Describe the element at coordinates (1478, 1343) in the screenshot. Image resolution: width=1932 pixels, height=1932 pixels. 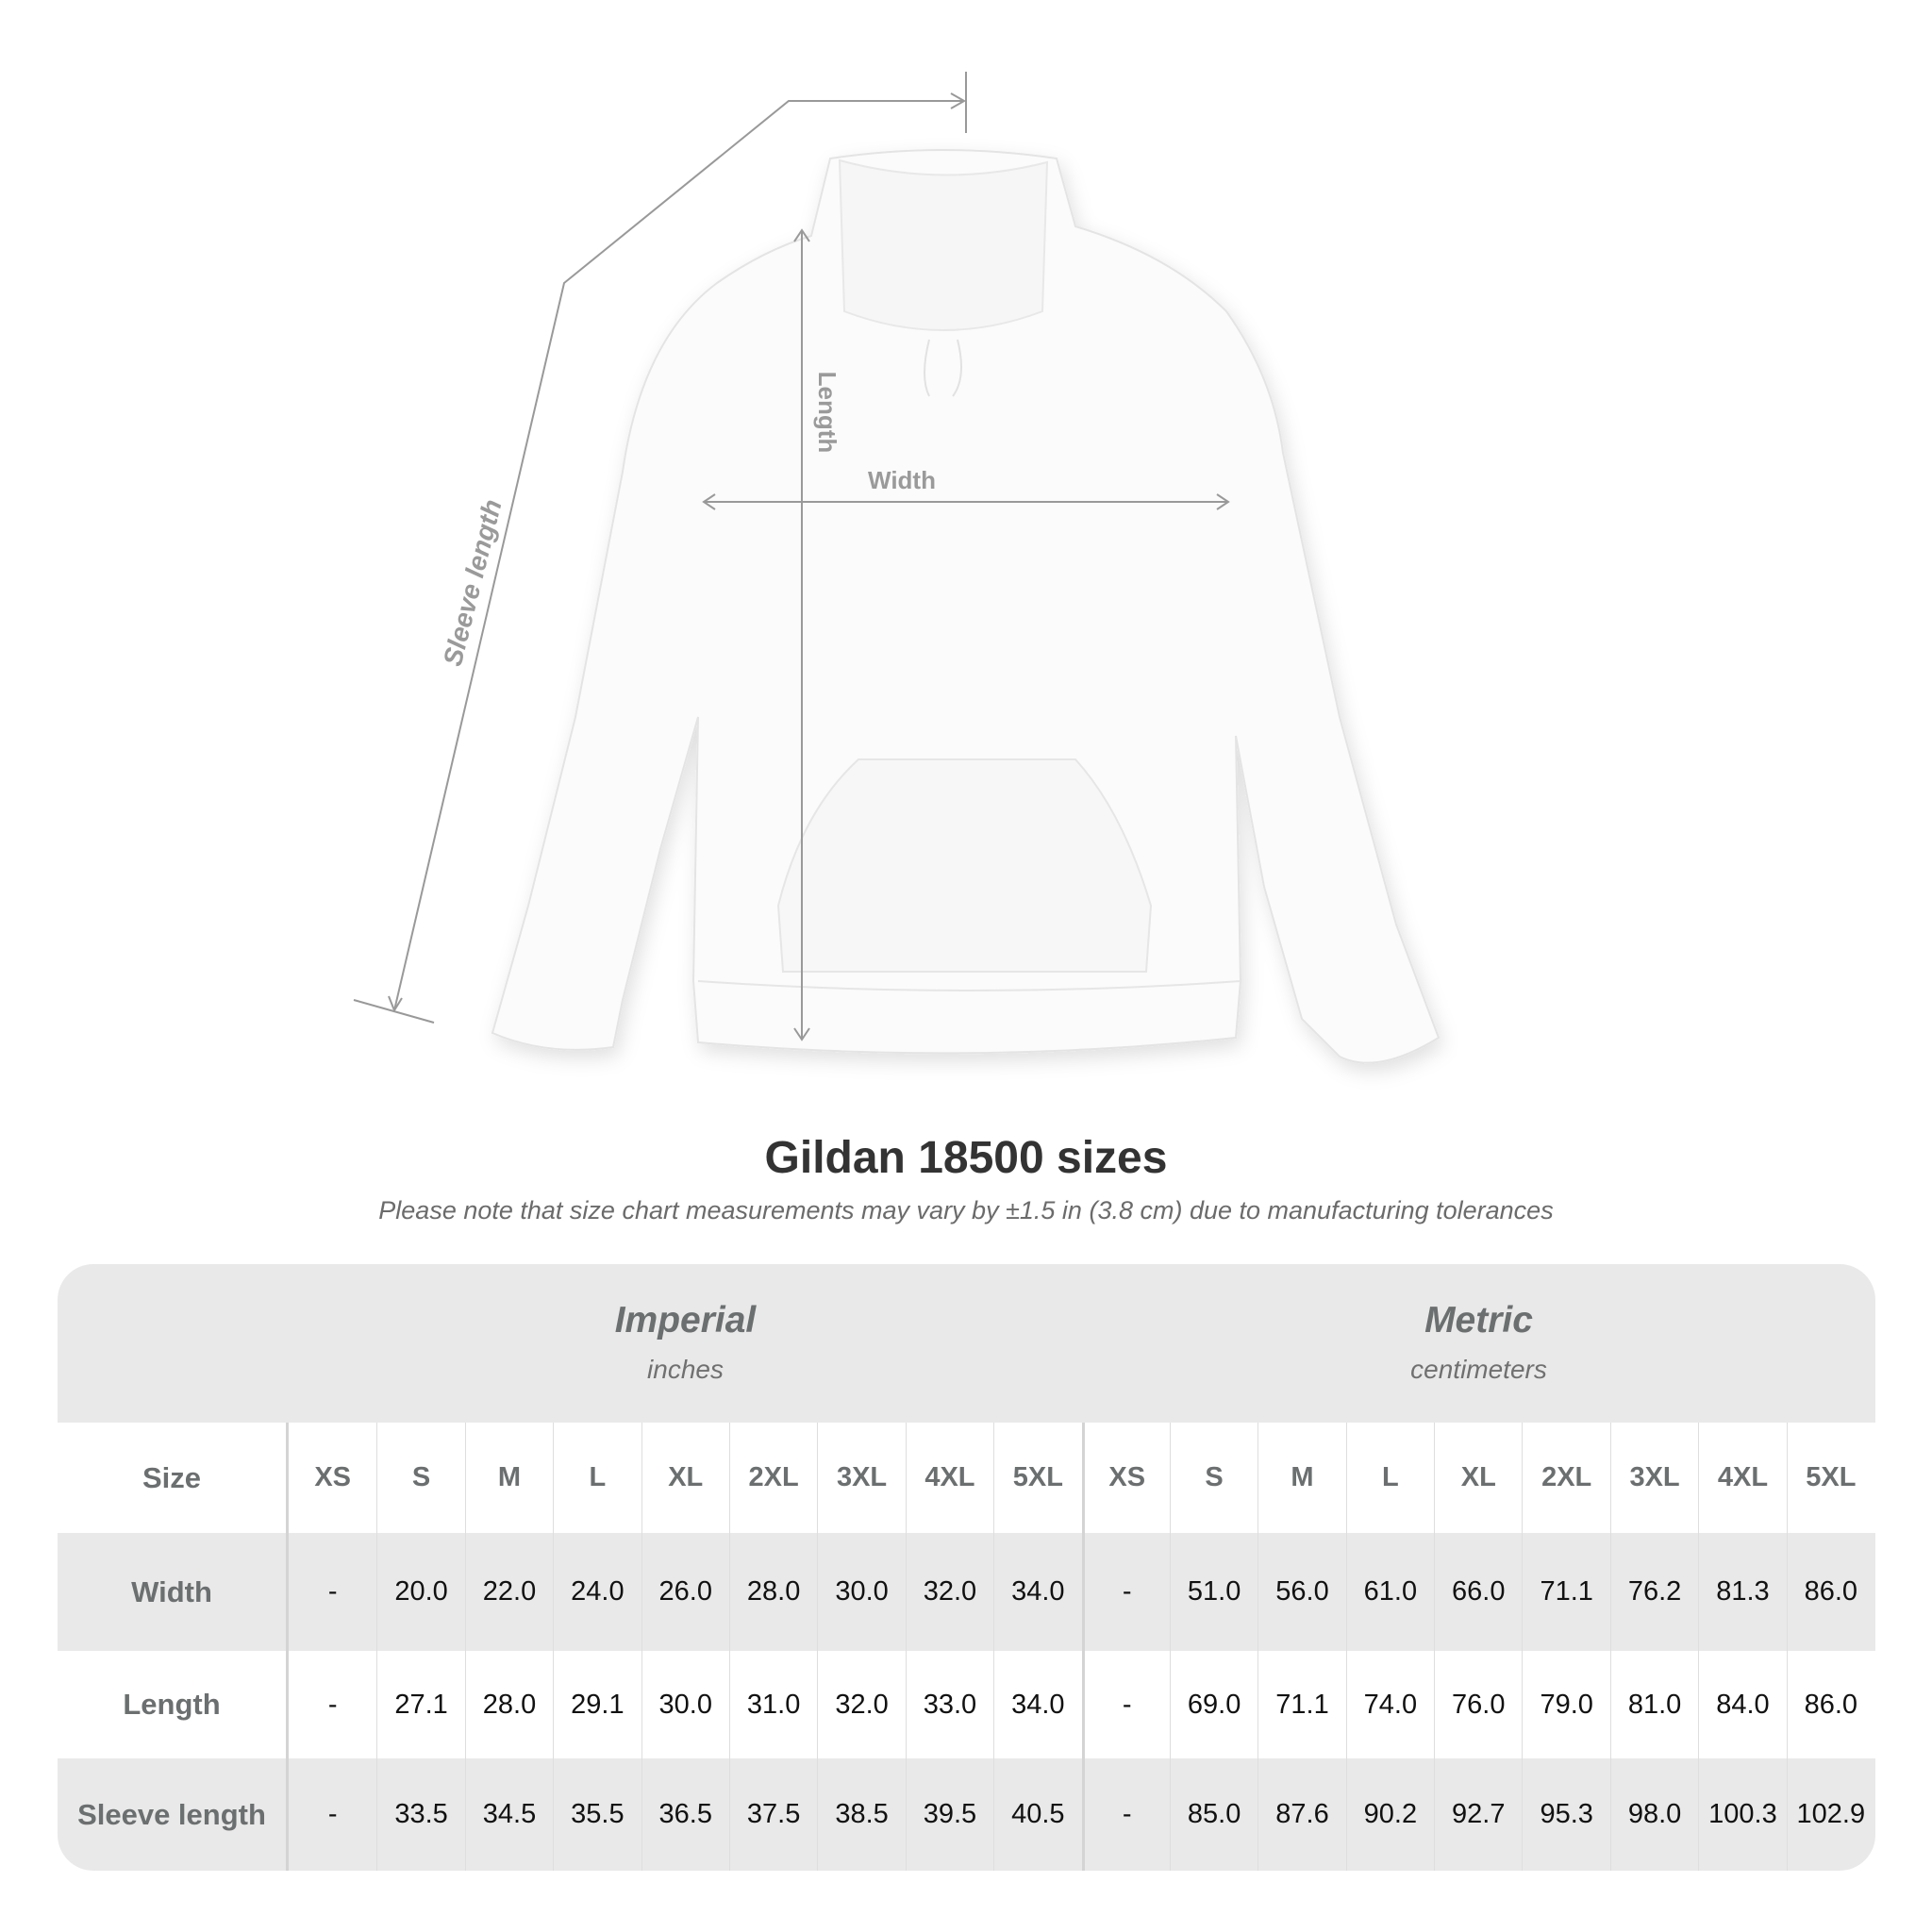
I see `metric-header: Metric centimeters` at that location.